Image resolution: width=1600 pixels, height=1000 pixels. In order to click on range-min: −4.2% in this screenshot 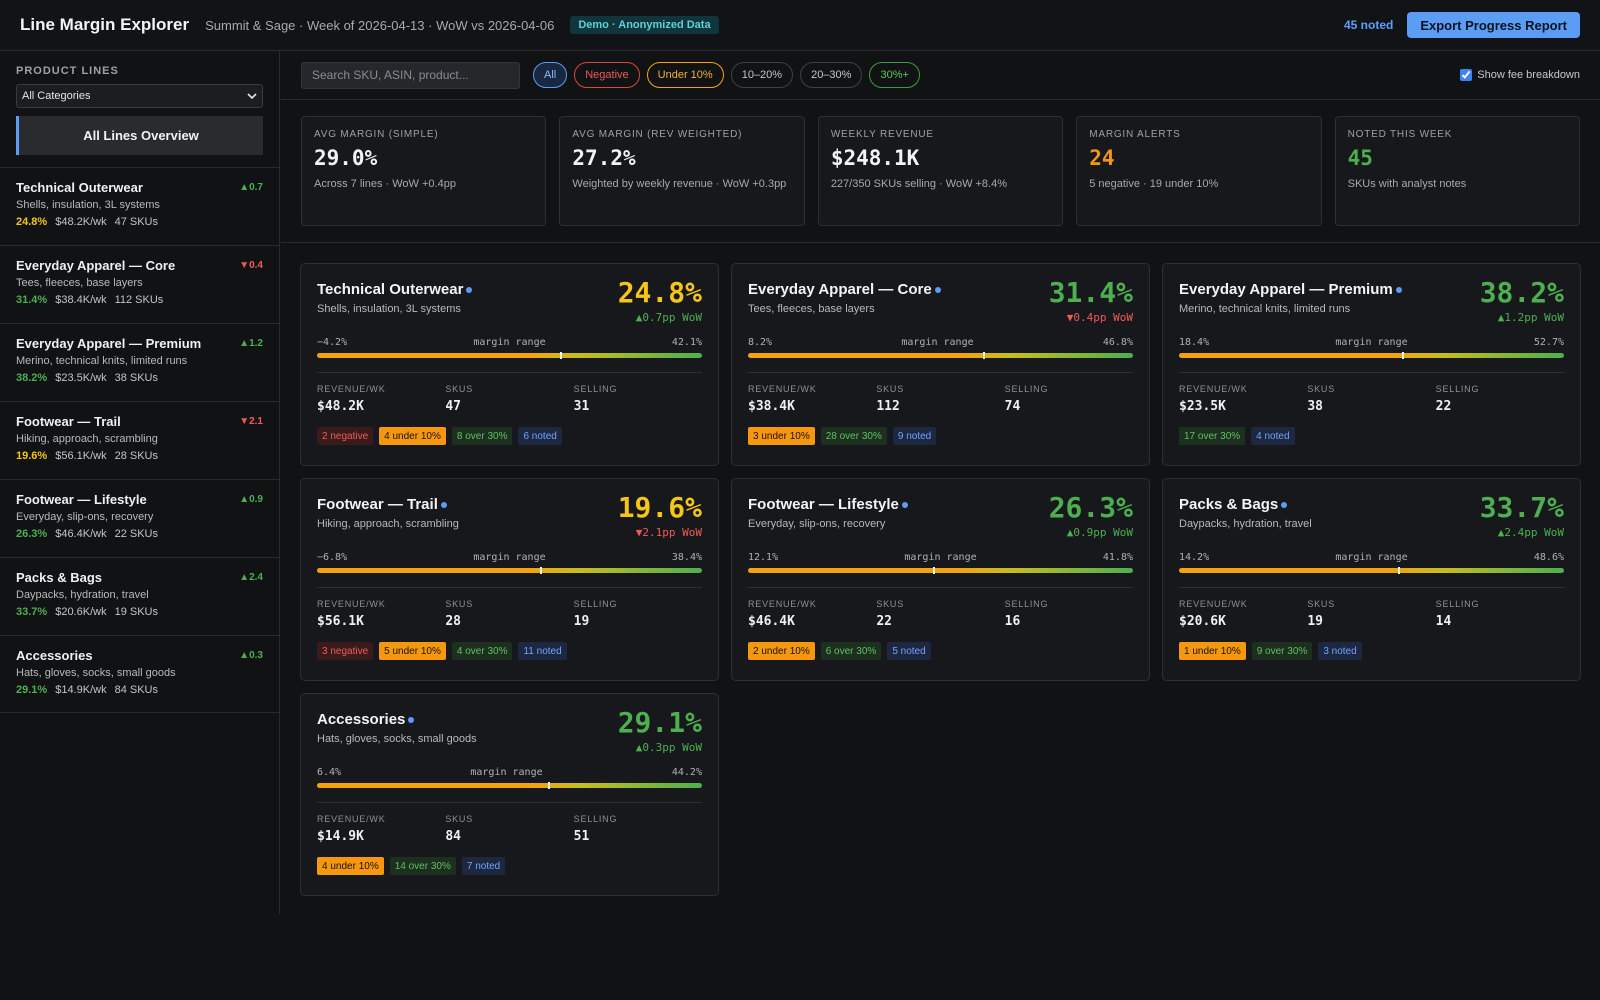, I will do `click(332, 342)`.